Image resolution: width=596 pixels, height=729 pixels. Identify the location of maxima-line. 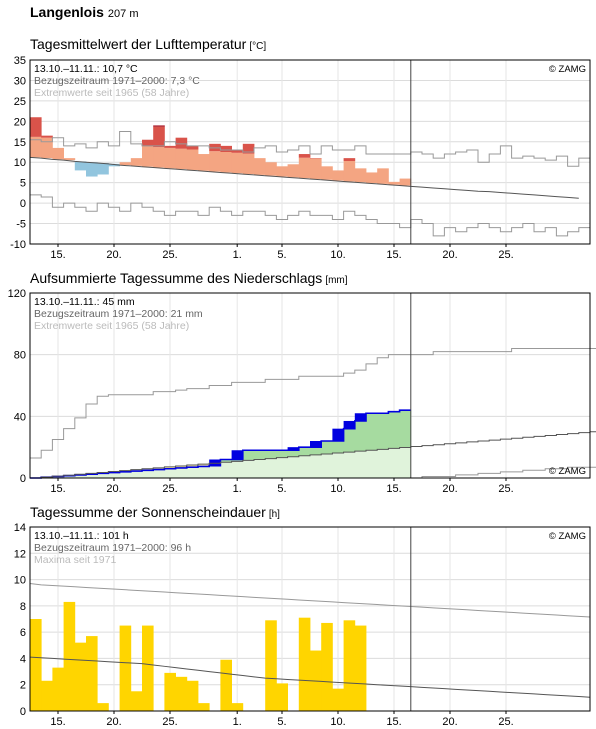
(310, 600).